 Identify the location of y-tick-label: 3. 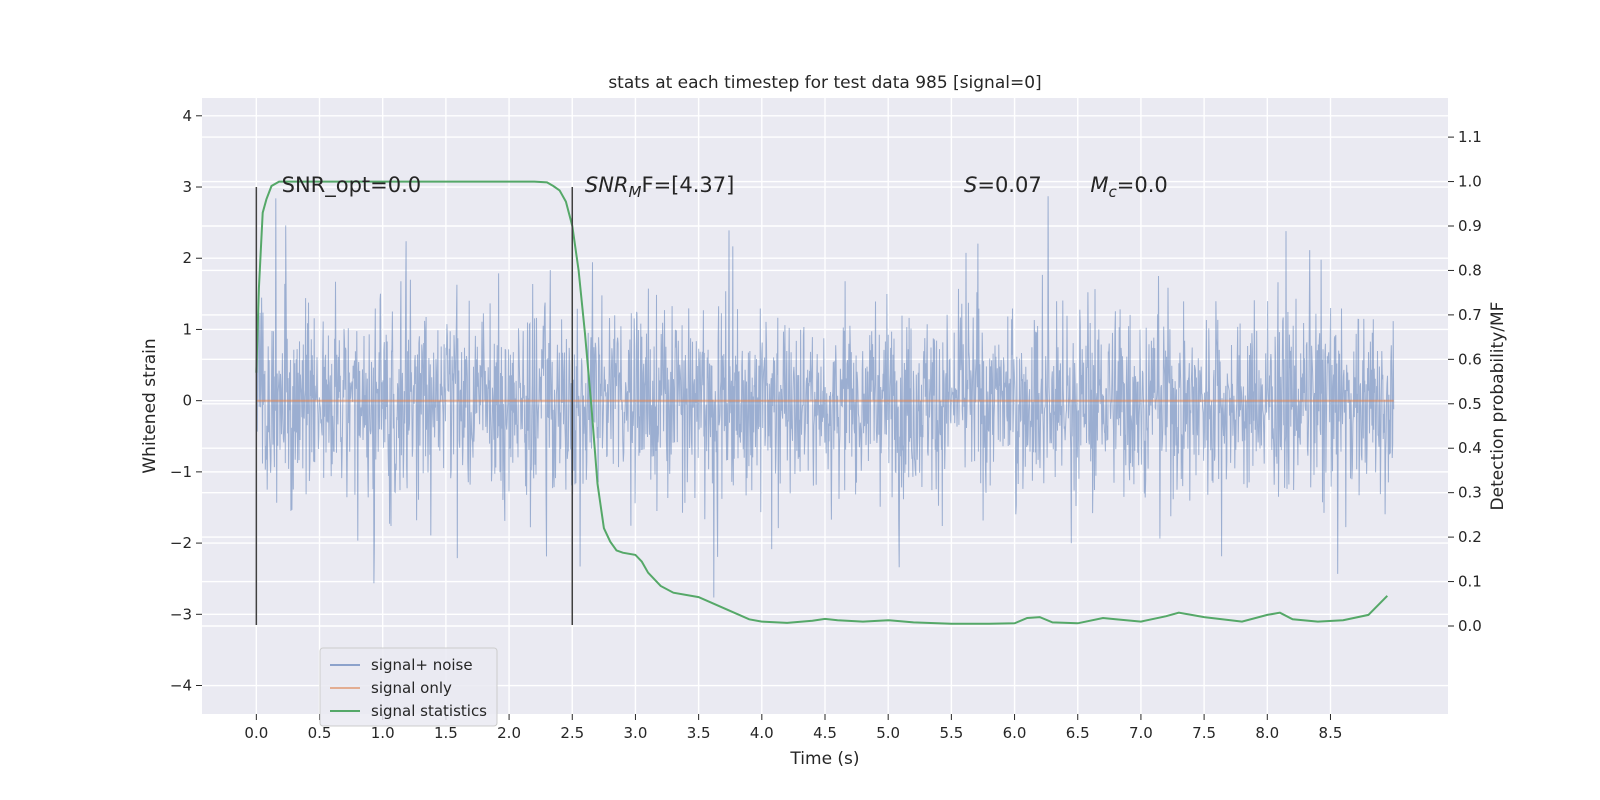
(187, 187).